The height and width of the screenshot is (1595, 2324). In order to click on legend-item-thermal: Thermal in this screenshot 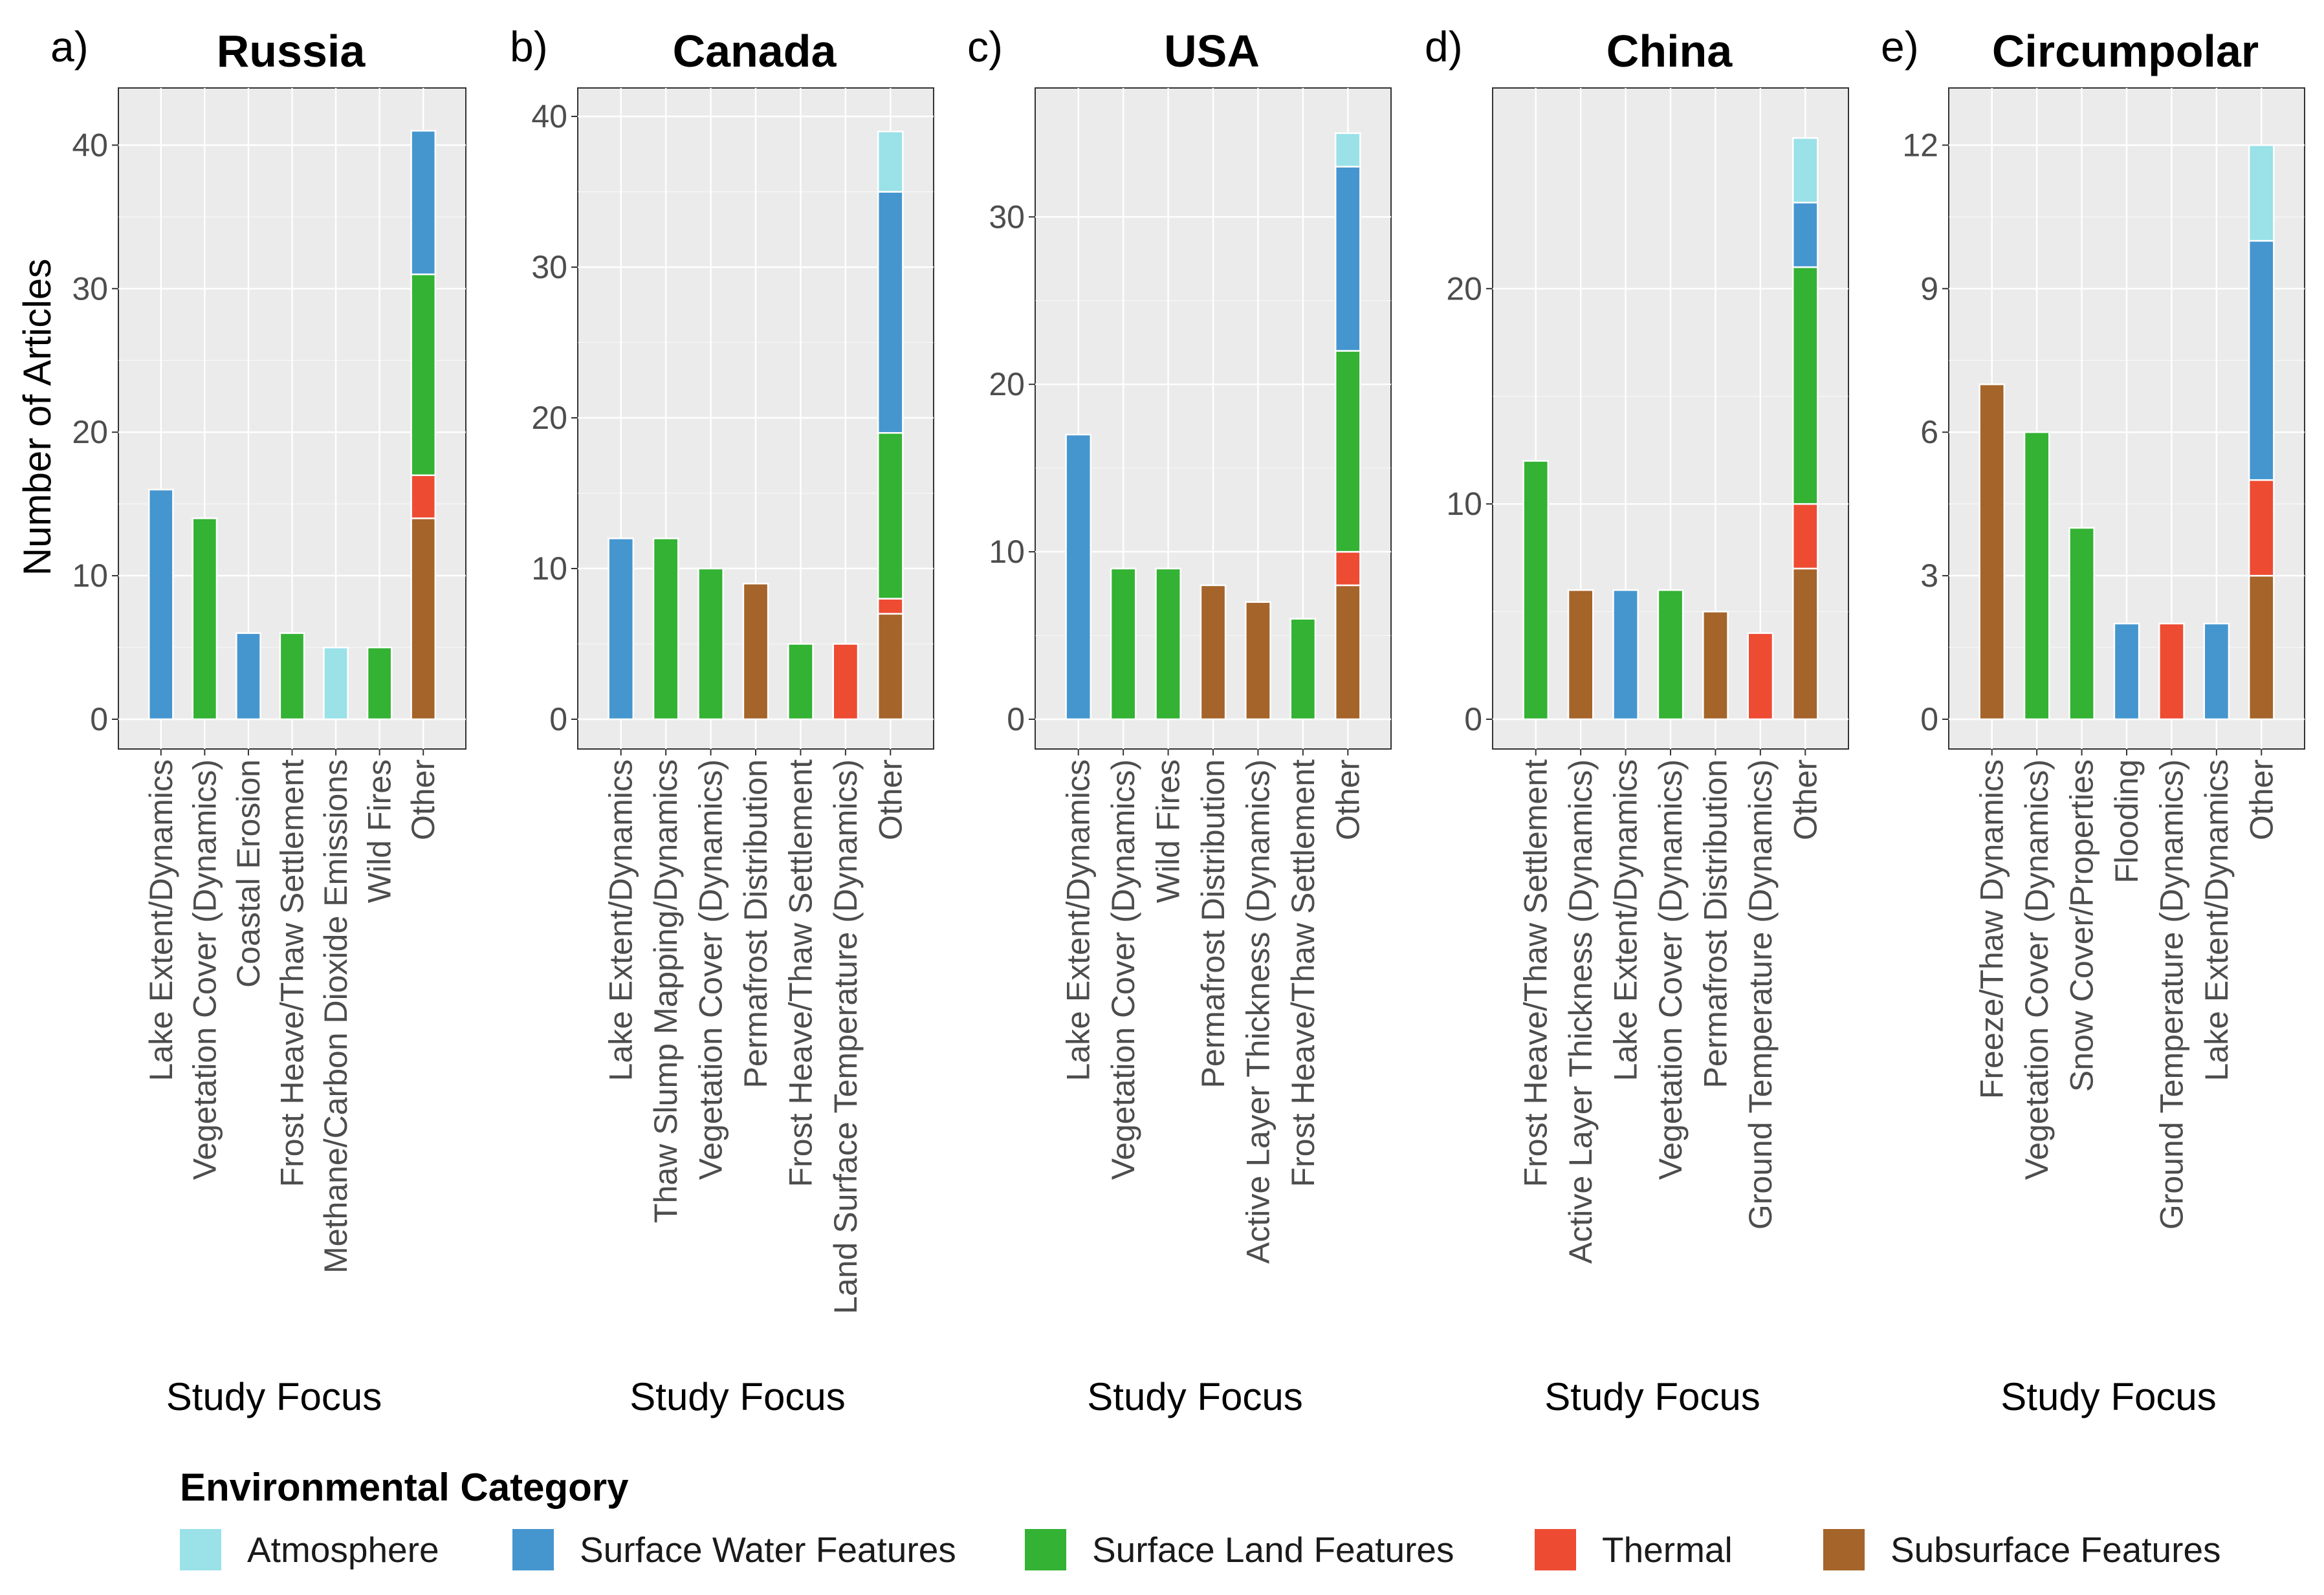, I will do `click(1679, 1549)`.